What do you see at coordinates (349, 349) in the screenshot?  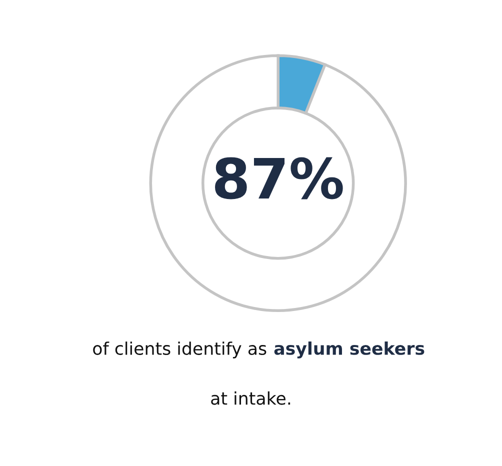 I see `text: asylum seekers` at bounding box center [349, 349].